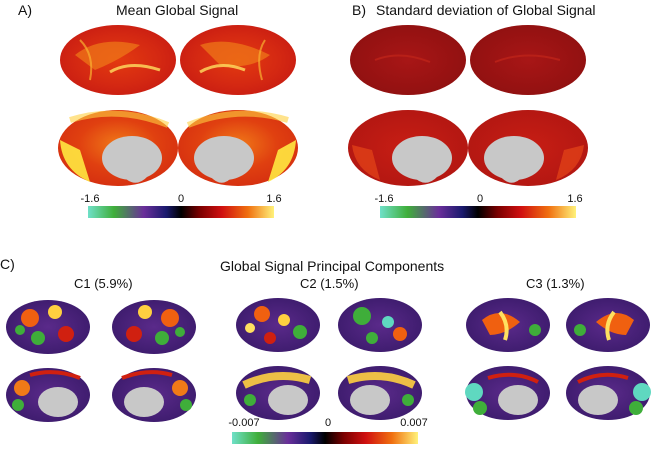 The width and height of the screenshot is (658, 465). Describe the element at coordinates (480, 199) in the screenshot. I see `panel-b-colorbar-mid: 0` at that location.